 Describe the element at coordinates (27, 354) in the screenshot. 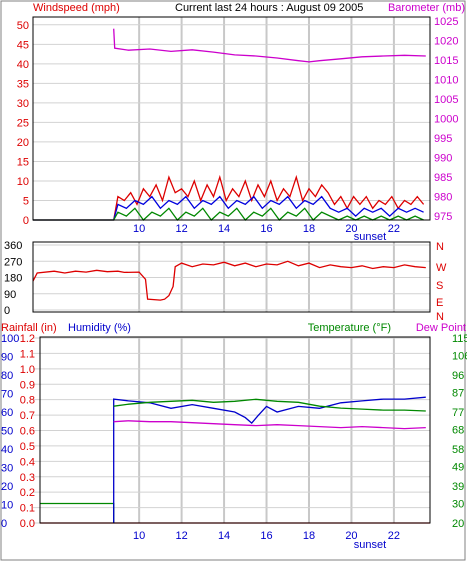

I see `rainfall-tick-1.1: 1.1` at that location.